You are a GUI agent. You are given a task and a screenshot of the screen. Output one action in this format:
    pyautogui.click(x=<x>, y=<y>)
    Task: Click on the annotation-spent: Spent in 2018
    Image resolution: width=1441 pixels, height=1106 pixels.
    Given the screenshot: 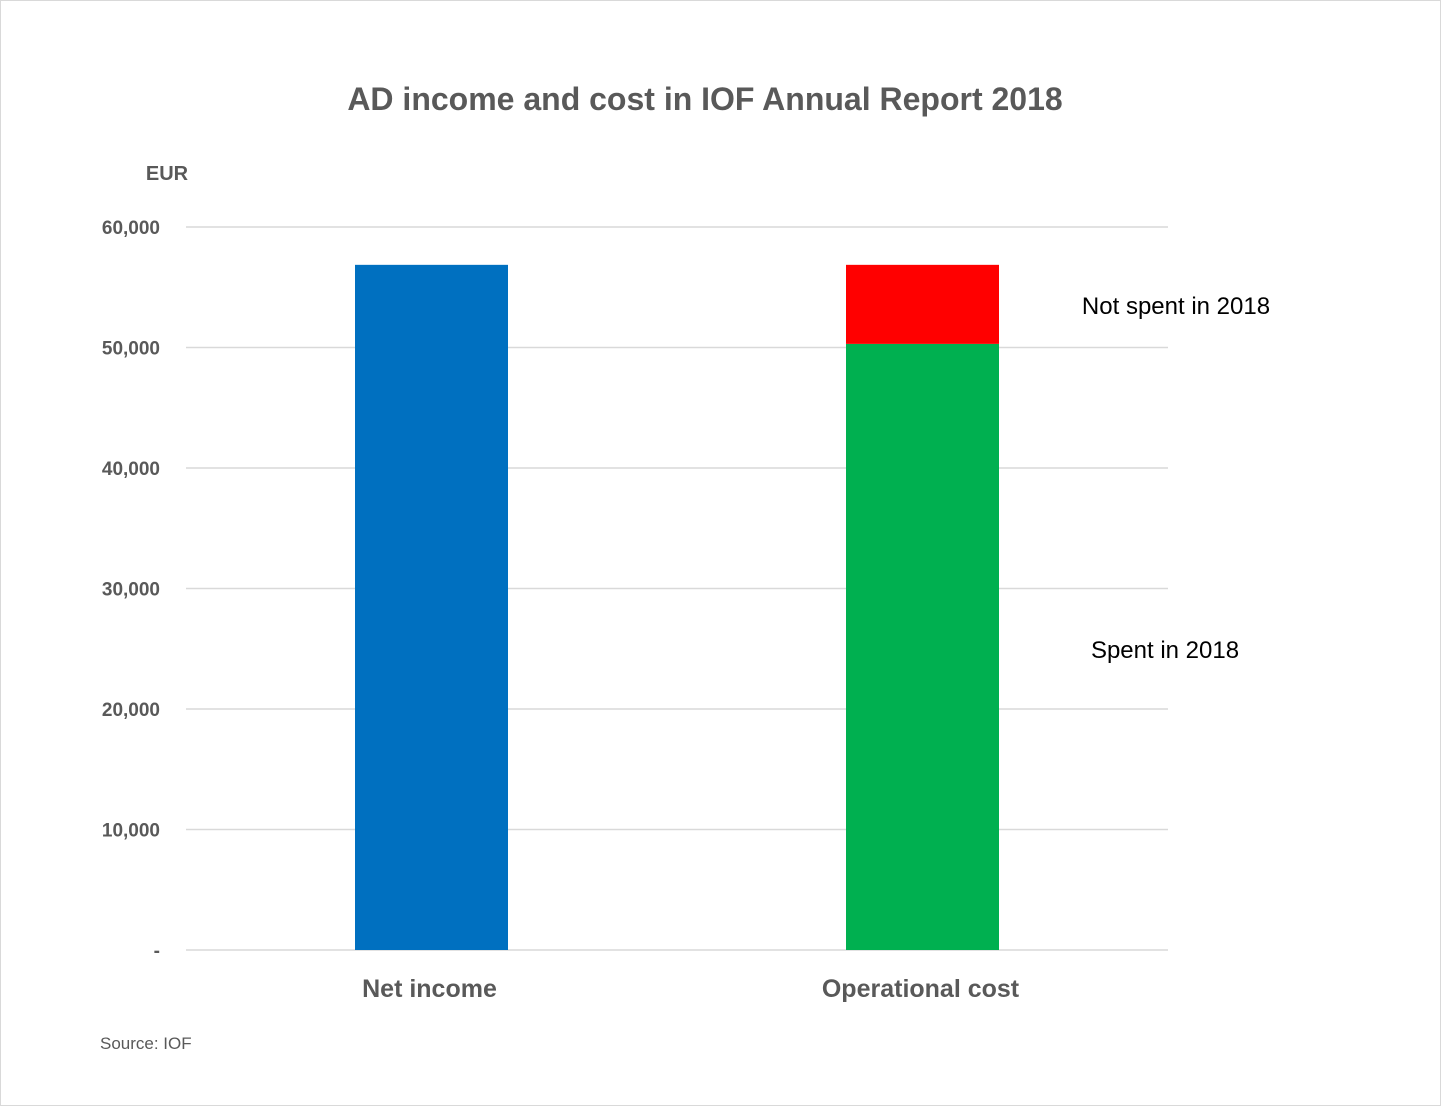 What is the action you would take?
    pyautogui.click(x=1165, y=650)
    